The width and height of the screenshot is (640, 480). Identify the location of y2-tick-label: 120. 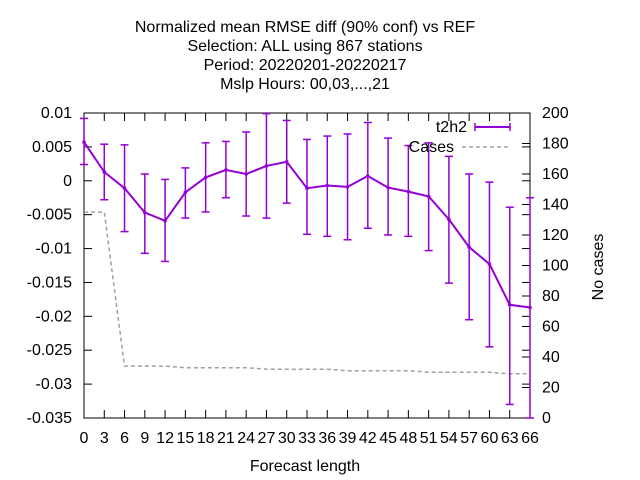
(555, 235).